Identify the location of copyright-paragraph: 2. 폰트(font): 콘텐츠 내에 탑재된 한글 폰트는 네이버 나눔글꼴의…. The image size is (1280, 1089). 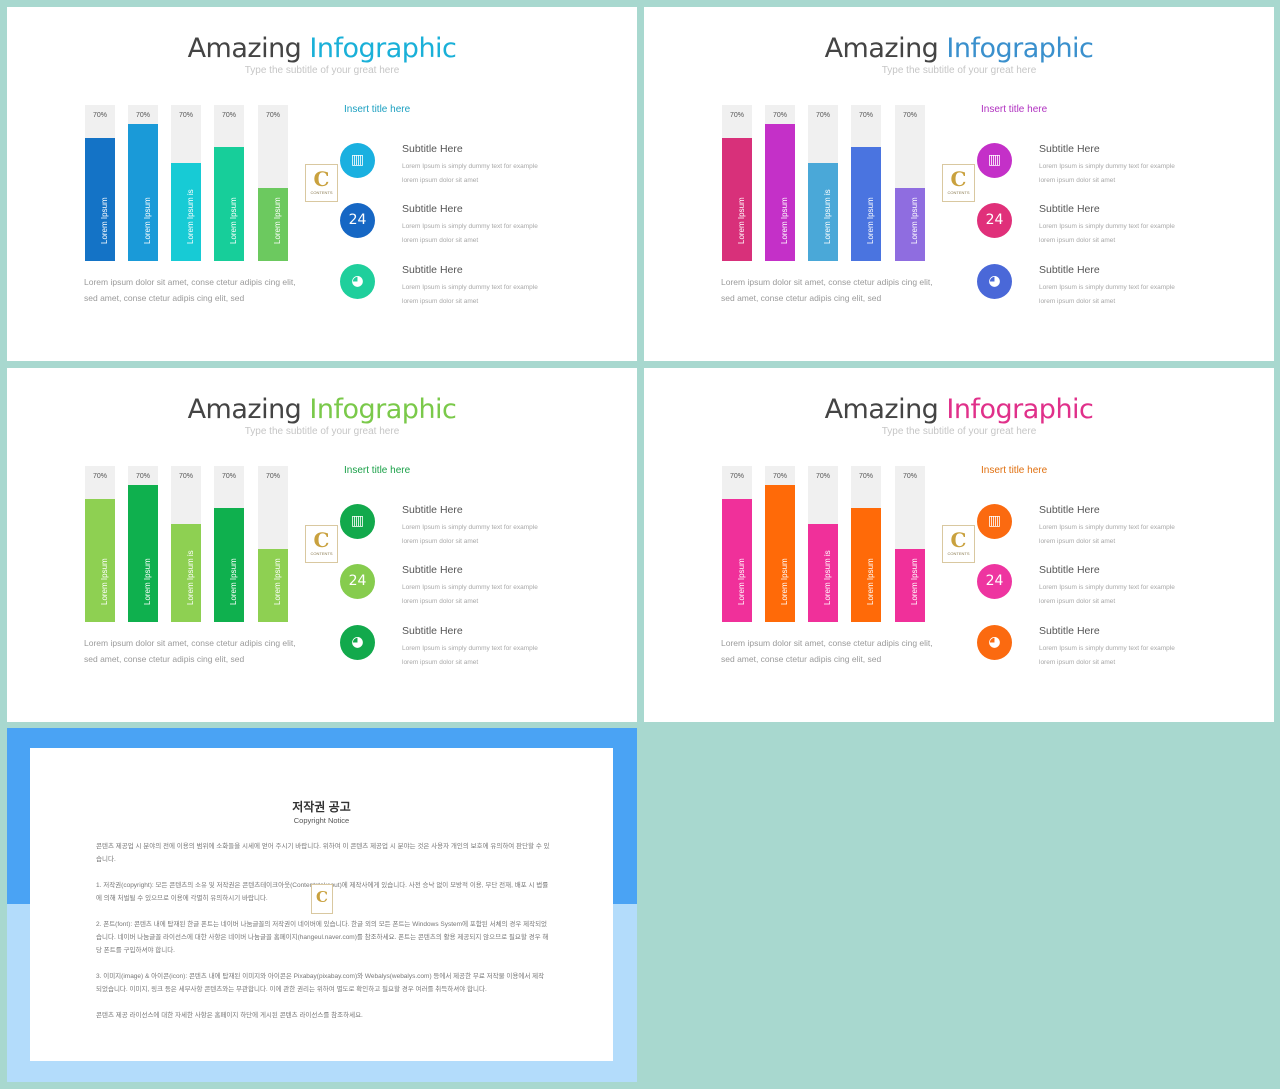
(322, 937).